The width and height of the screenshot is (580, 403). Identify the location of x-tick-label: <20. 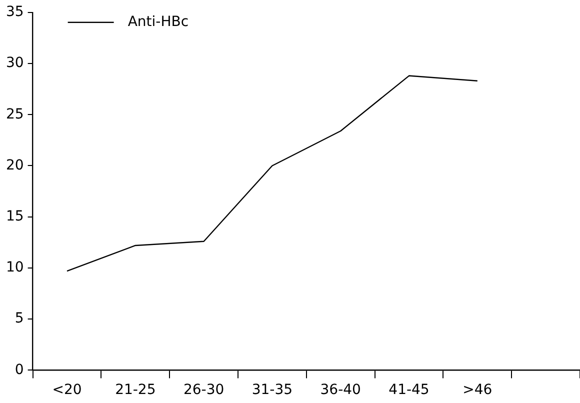
(67, 390).